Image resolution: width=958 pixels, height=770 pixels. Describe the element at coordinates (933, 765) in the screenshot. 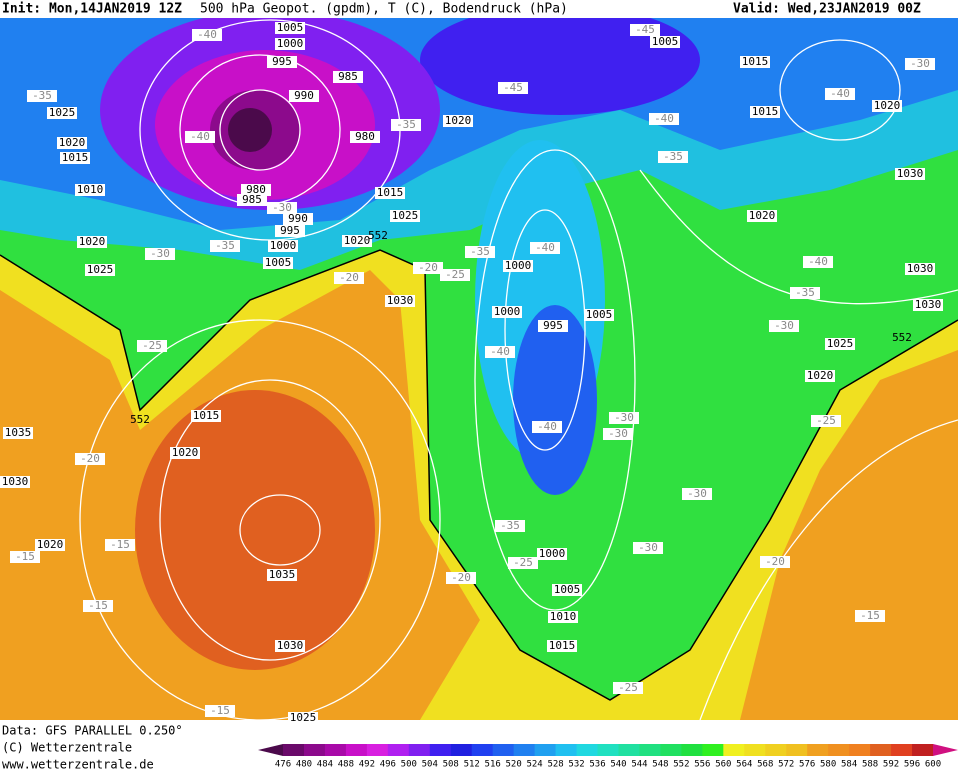

I see `colorbar-tick-label: 600` at that location.